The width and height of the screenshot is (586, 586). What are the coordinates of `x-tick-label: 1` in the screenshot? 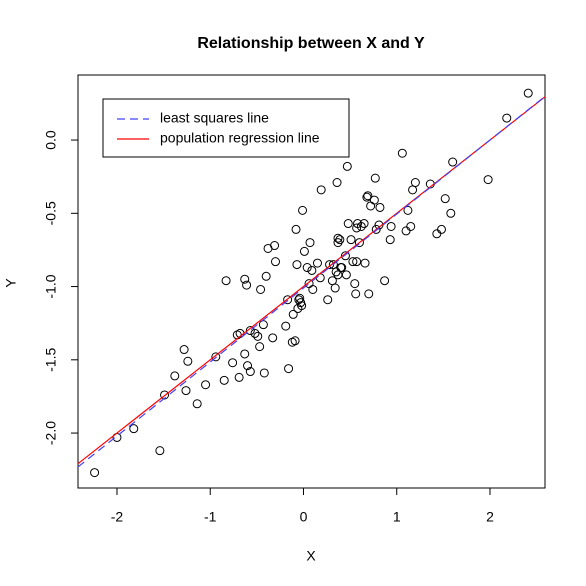 It's located at (397, 517).